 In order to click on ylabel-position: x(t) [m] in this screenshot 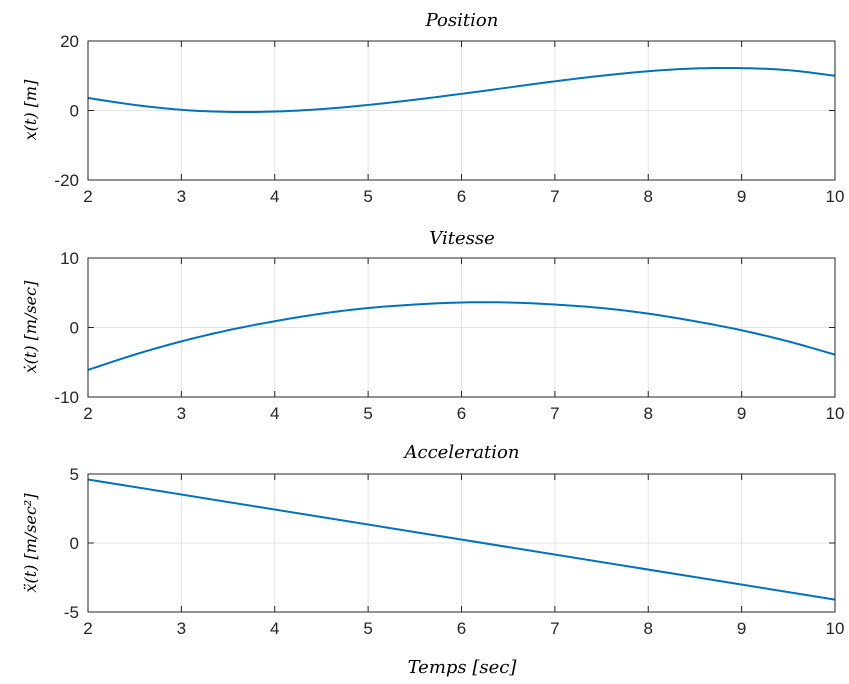, I will do `click(30, 109)`.